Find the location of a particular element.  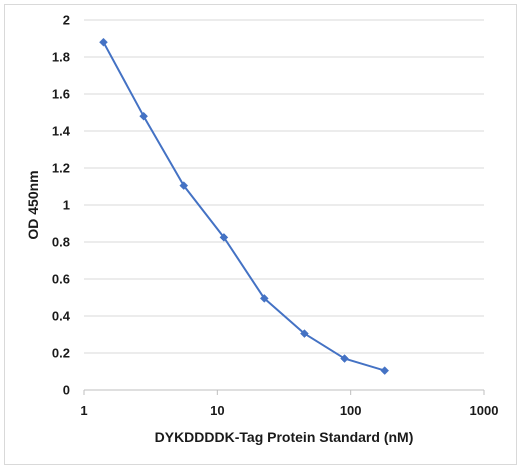

y-tick-label: 0.8 is located at coordinates (61, 242).